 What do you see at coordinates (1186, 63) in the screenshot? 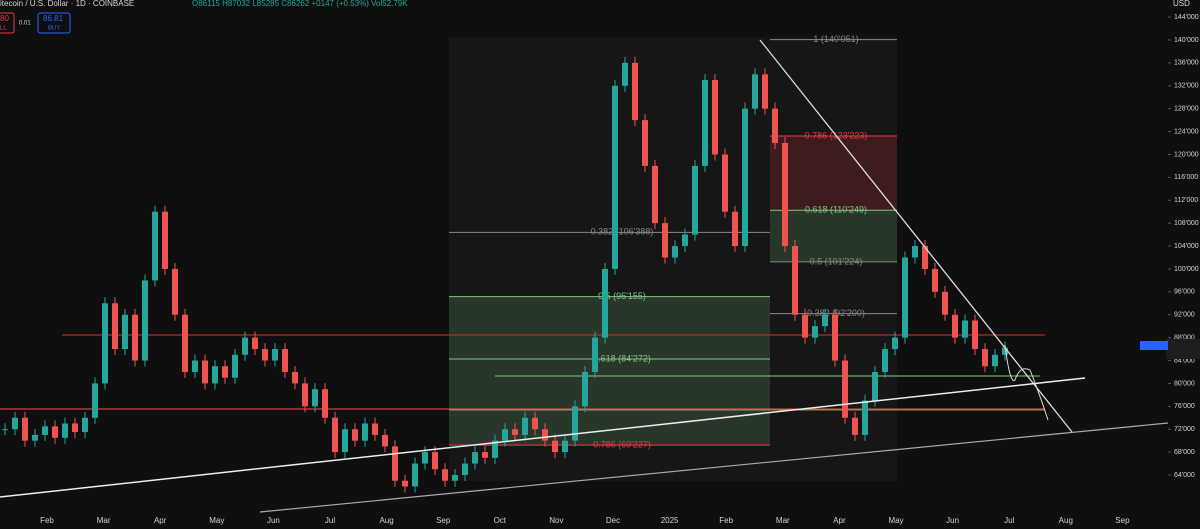
I see `y-tick-label: 136'000` at bounding box center [1186, 63].